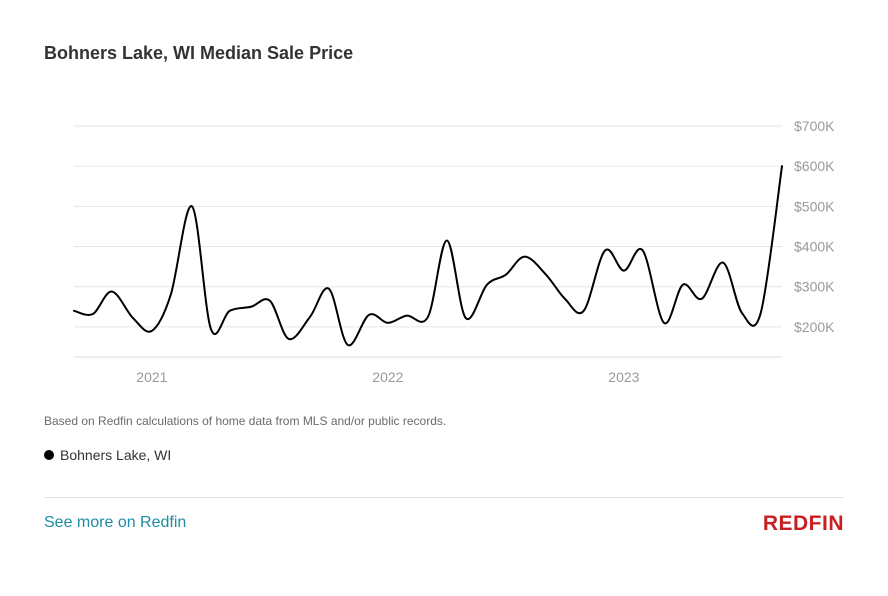 The height and width of the screenshot is (596, 888). What do you see at coordinates (49, 455) in the screenshot?
I see `legend-marker` at bounding box center [49, 455].